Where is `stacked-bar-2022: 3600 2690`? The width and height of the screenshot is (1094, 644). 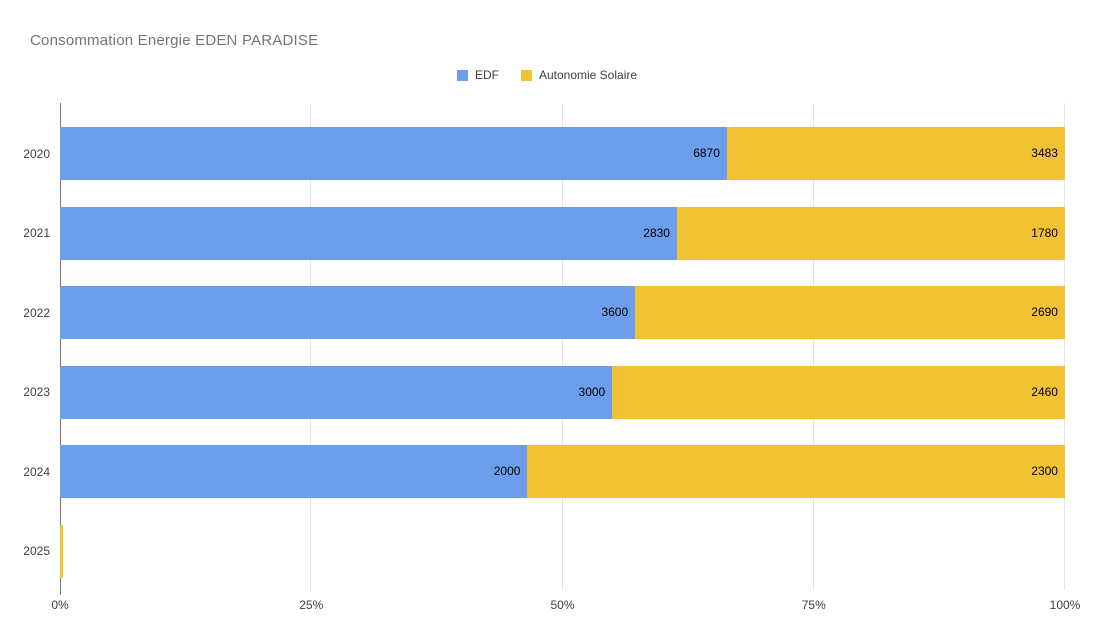 stacked-bar-2022: 3600 2690 is located at coordinates (562, 313).